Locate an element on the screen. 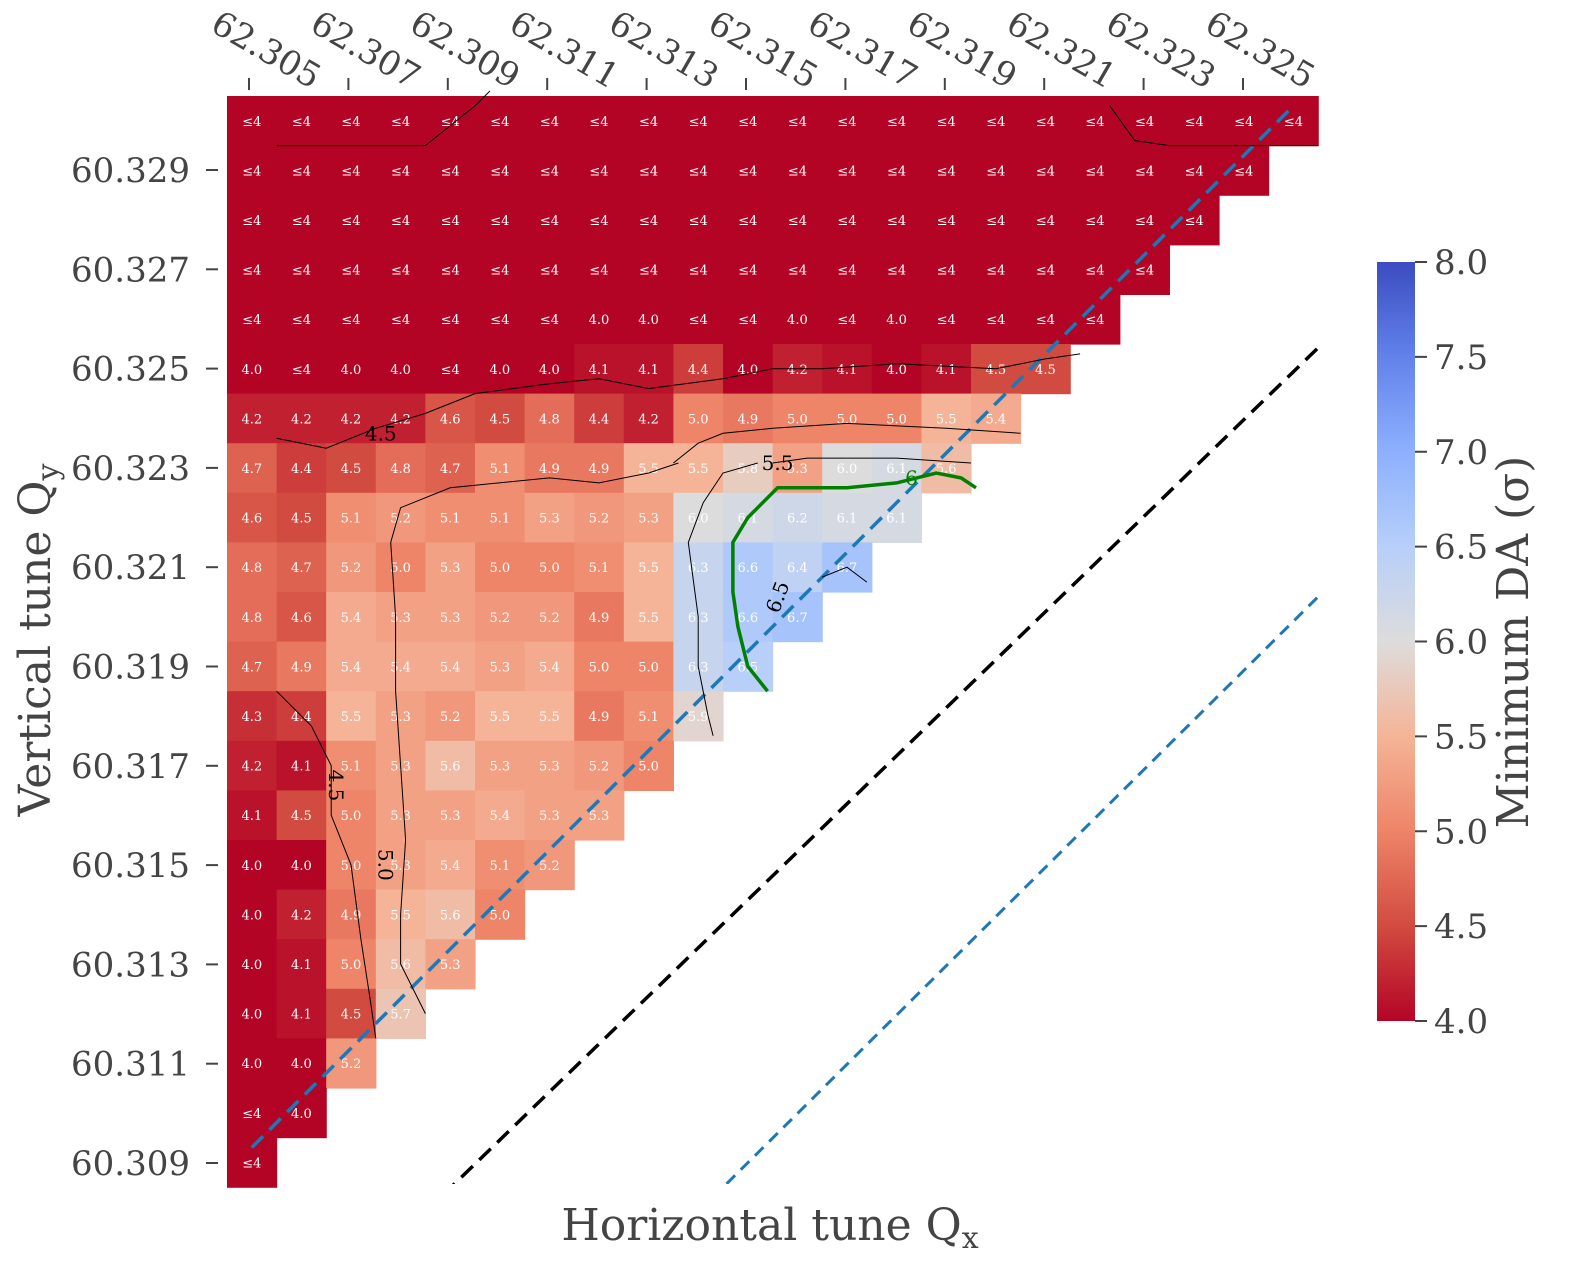 The image size is (1590, 1278). contour-line-4-0-right is located at coordinates (1214, 126).